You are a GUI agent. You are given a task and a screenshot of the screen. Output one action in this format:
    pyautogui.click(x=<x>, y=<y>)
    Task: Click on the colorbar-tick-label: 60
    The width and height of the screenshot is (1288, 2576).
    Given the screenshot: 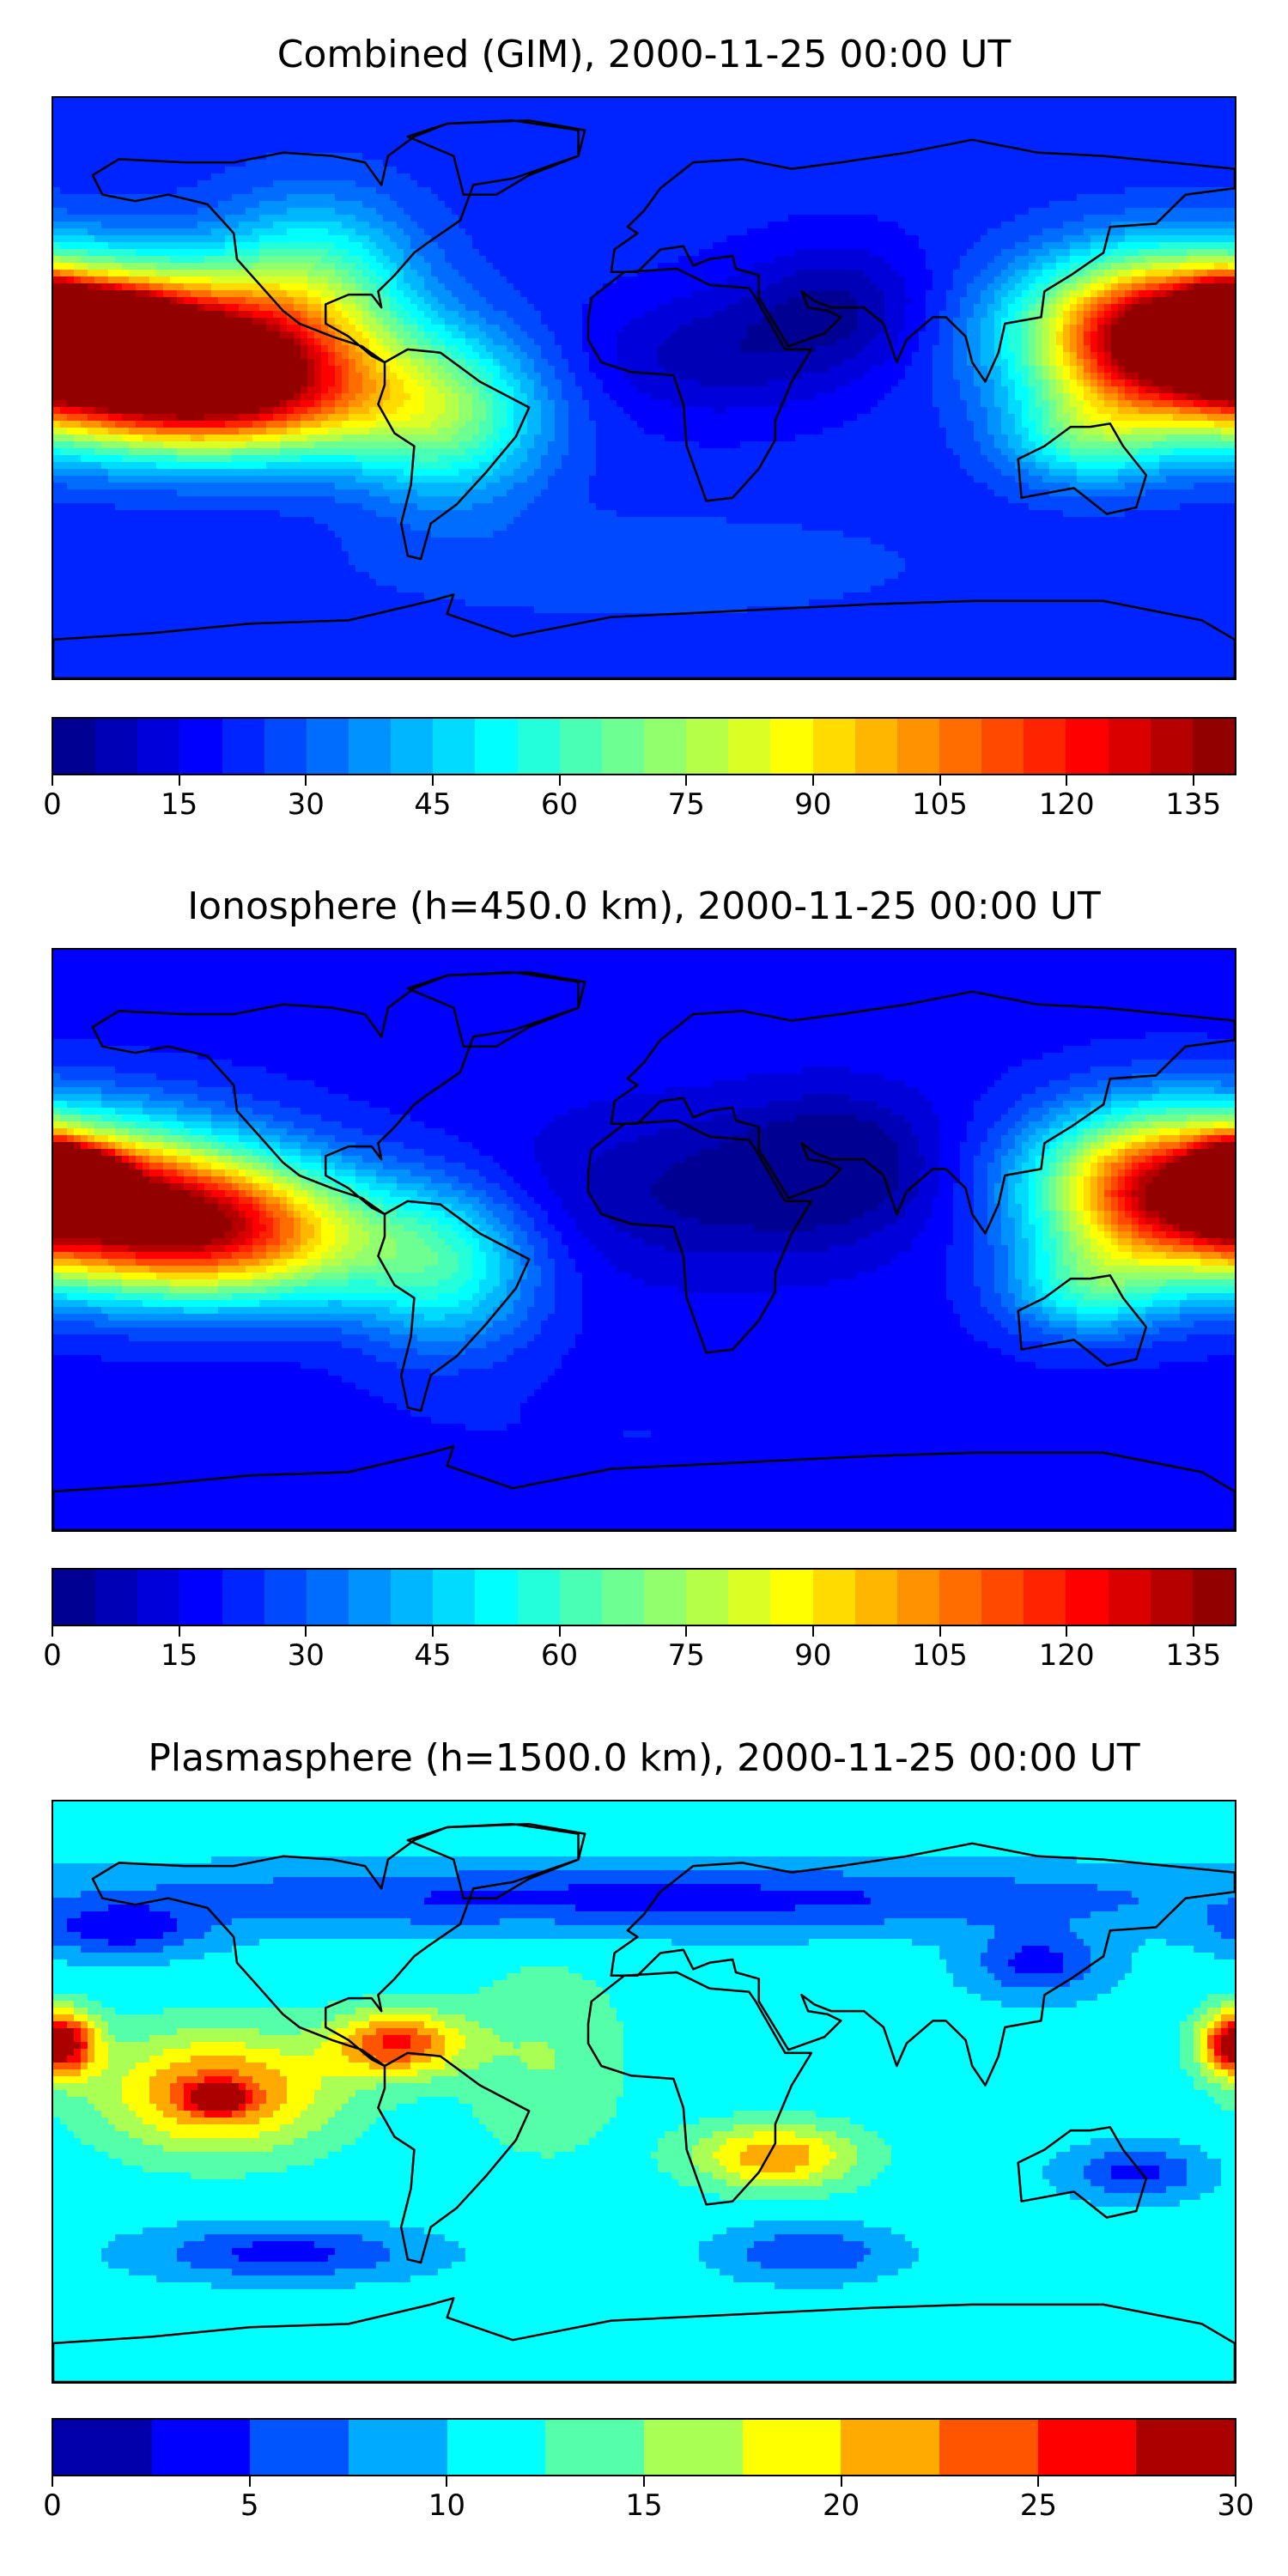 What is the action you would take?
    pyautogui.click(x=559, y=804)
    